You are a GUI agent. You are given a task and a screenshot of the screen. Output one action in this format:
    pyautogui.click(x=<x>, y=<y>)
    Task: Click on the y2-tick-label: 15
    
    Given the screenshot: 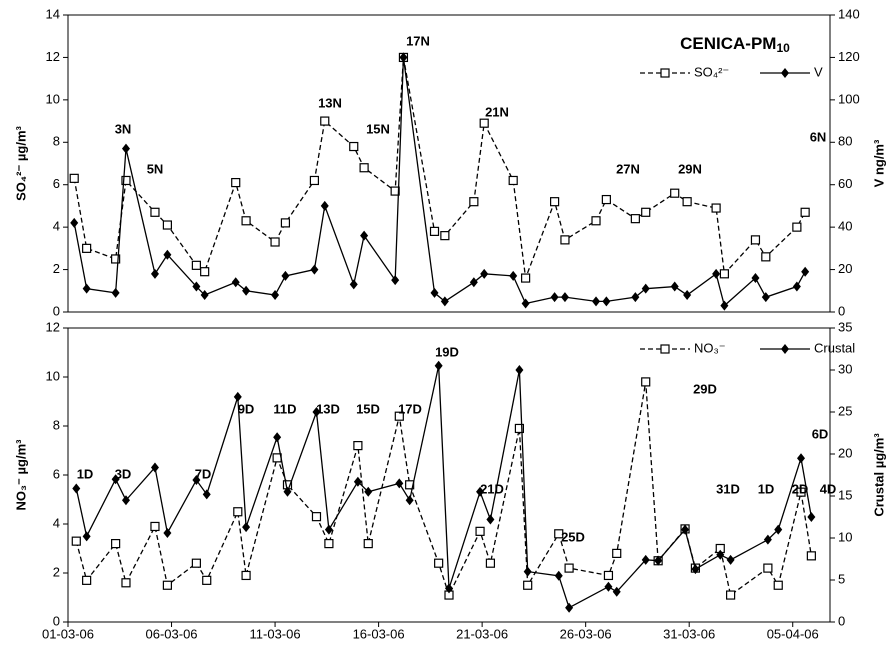 What is the action you would take?
    pyautogui.click(x=845, y=494)
    